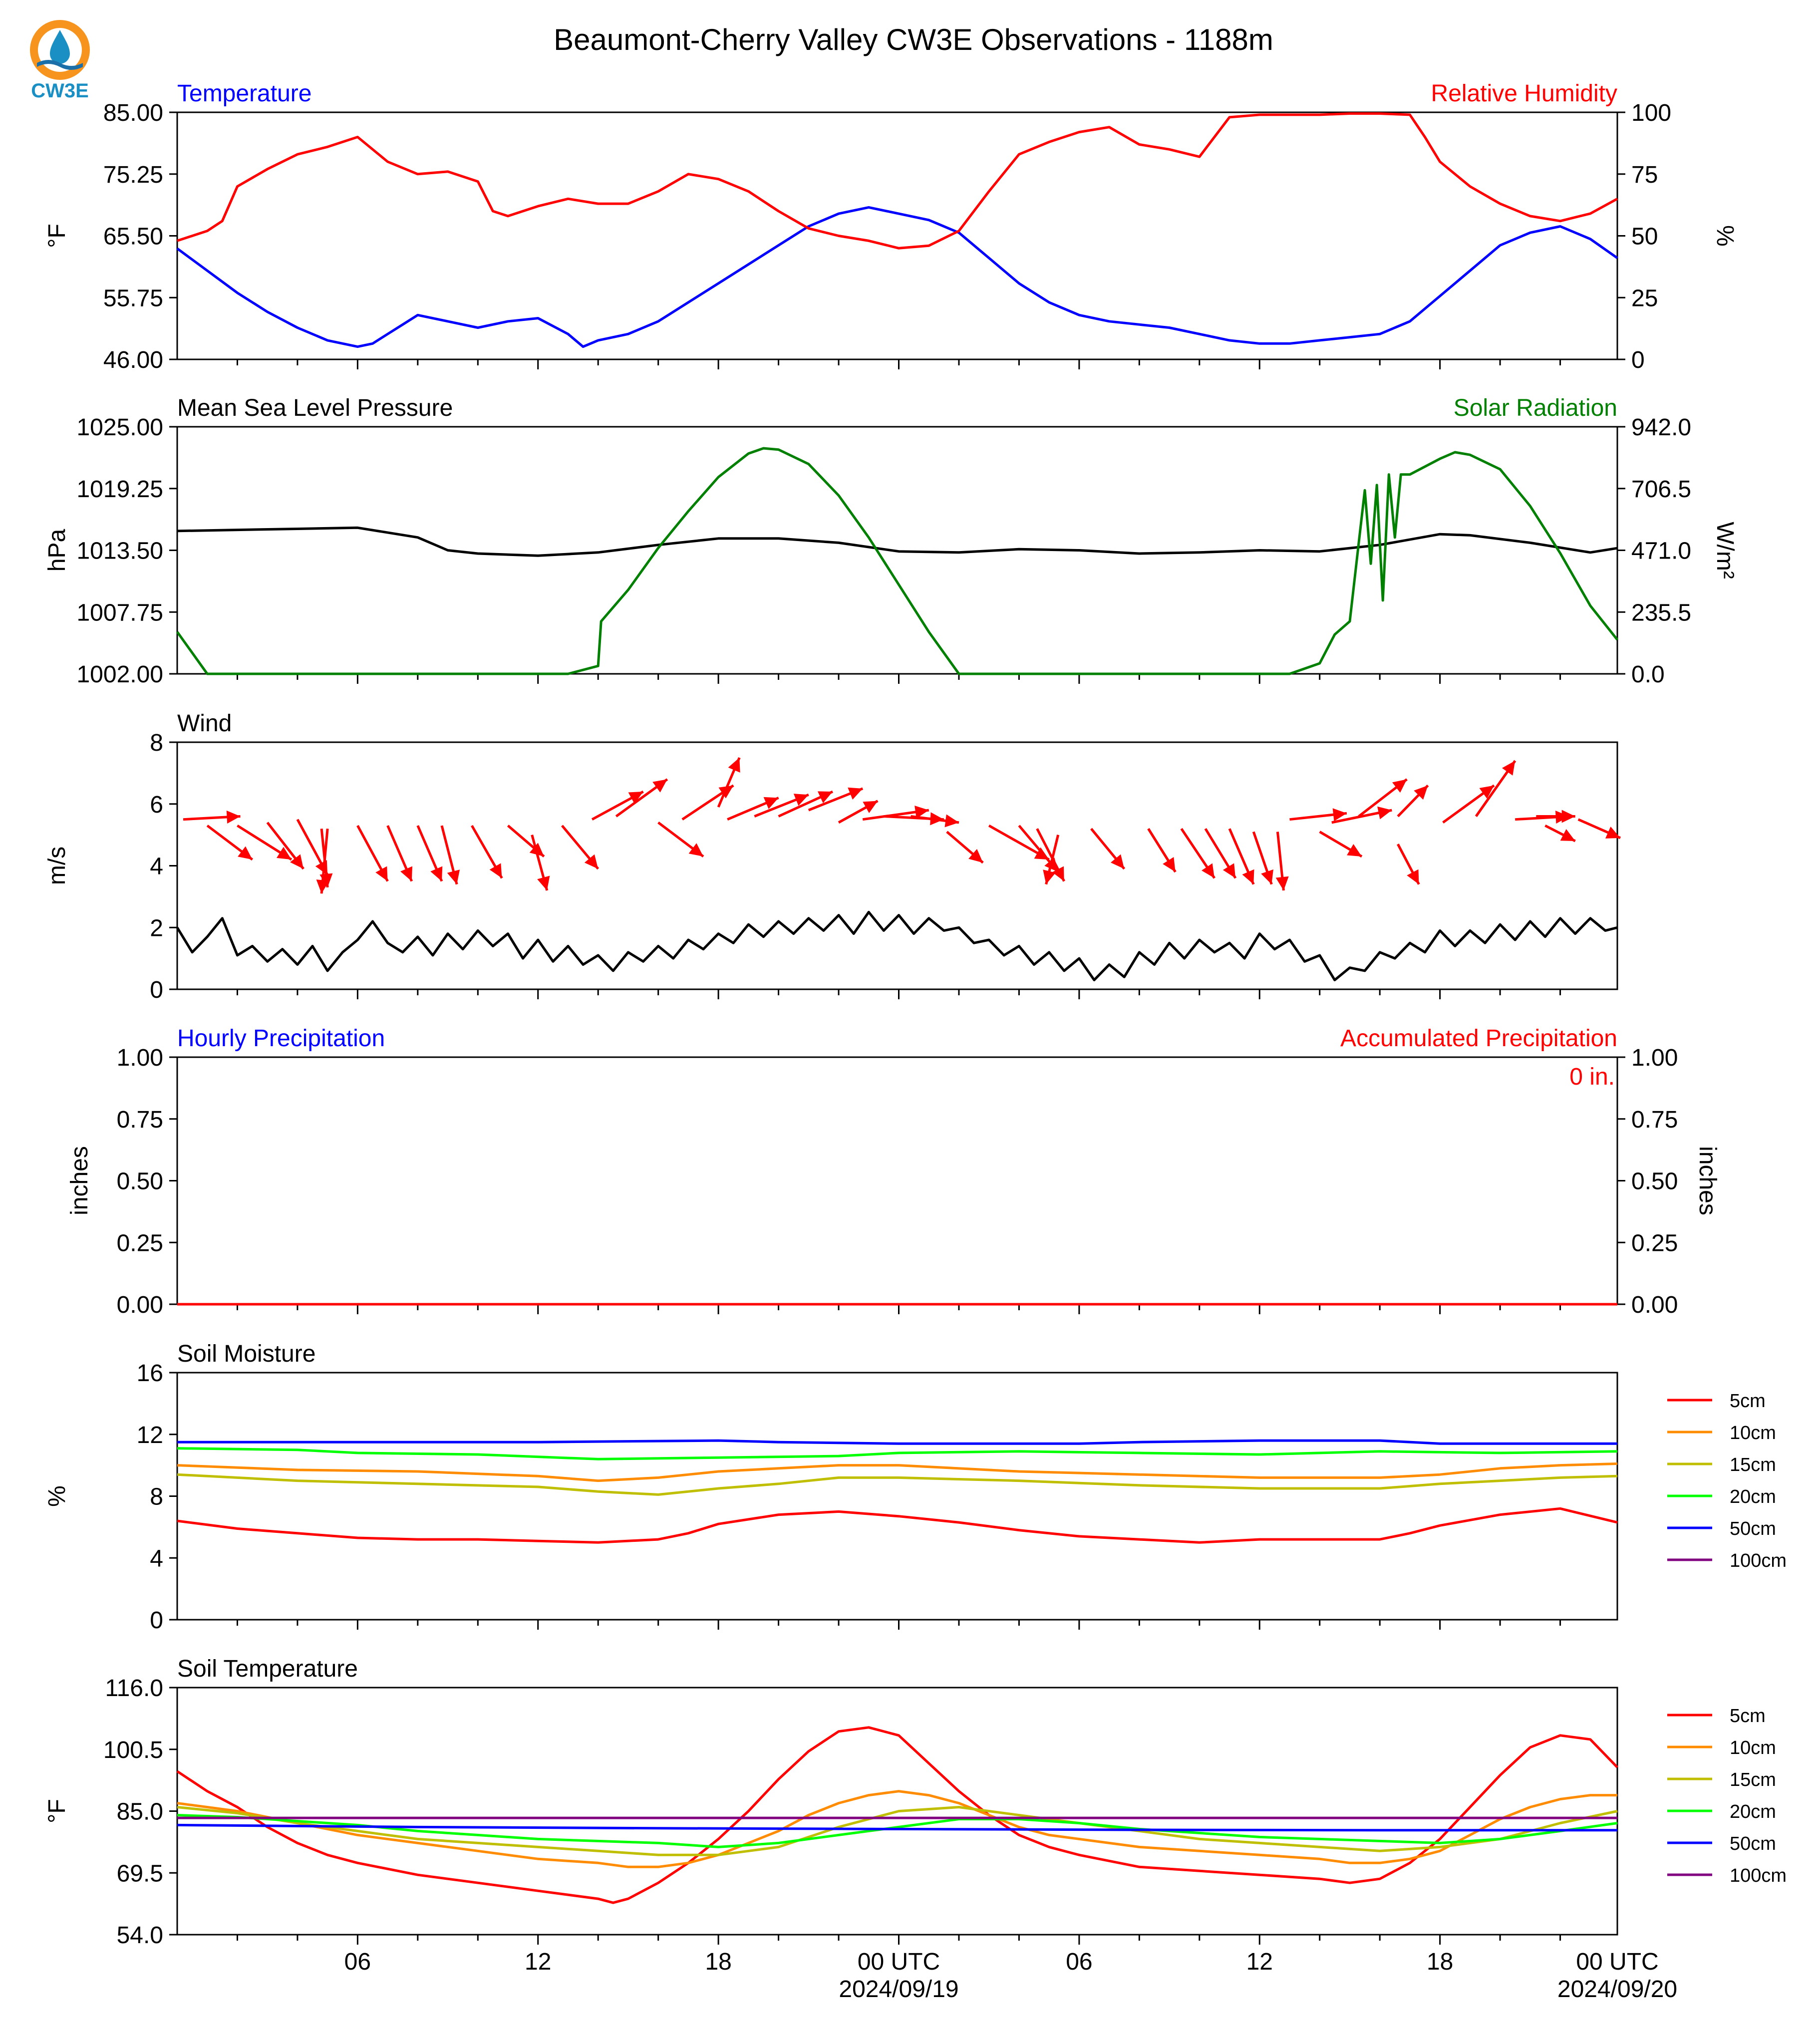 The height and width of the screenshot is (2028, 1820). I want to click on y-tick-label-left: 4, so click(156, 867).